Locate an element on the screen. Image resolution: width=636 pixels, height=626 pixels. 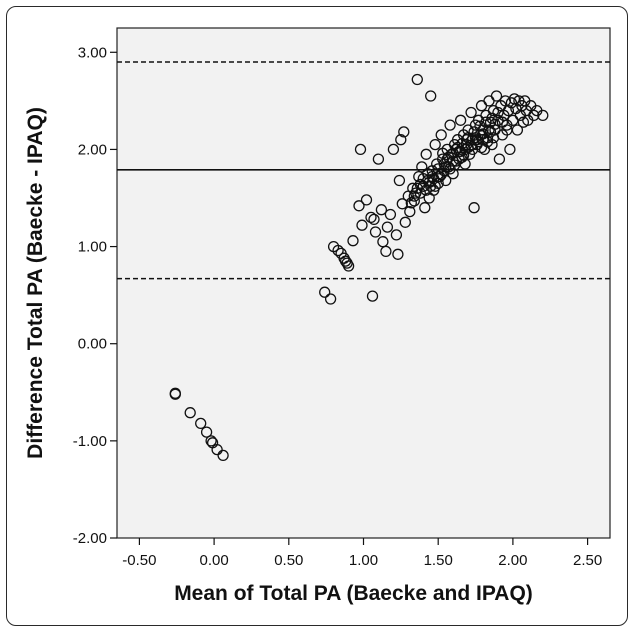
y-tick-label: -2.00 is located at coordinates (90, 538).